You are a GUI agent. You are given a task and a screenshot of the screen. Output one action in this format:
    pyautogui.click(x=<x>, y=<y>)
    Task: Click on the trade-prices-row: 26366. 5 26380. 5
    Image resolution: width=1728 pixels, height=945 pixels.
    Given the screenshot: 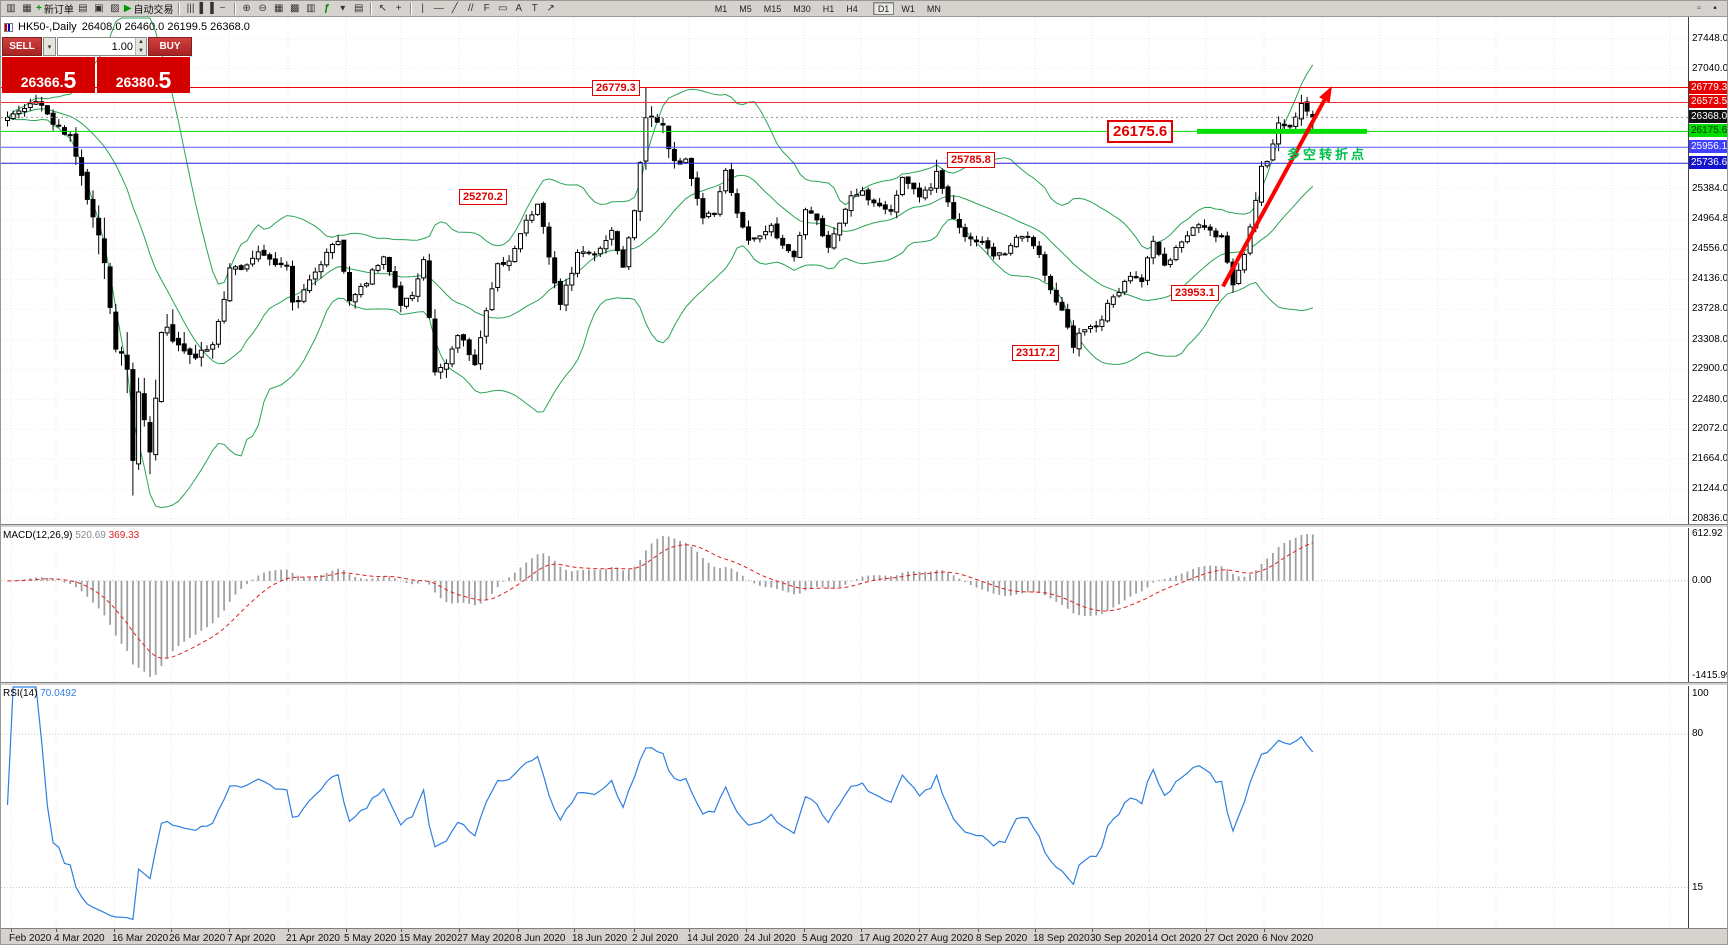 What is the action you would take?
    pyautogui.click(x=97, y=75)
    